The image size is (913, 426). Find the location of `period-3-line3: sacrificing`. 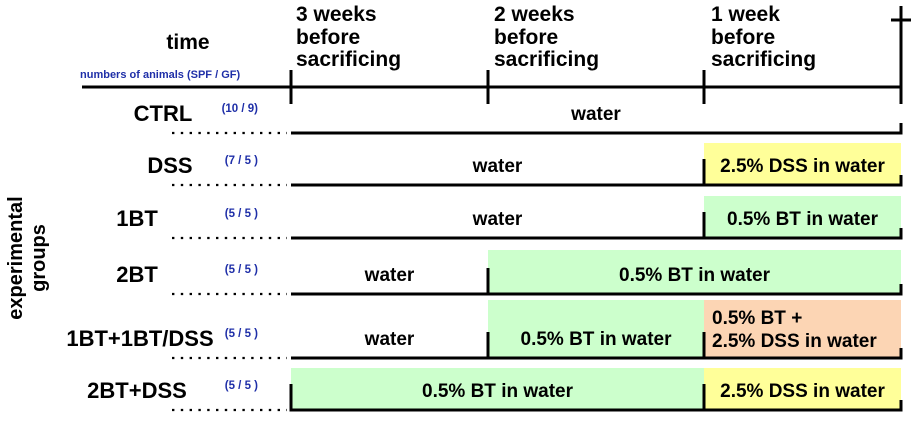

period-3-line3: sacrificing is located at coordinates (763, 59).